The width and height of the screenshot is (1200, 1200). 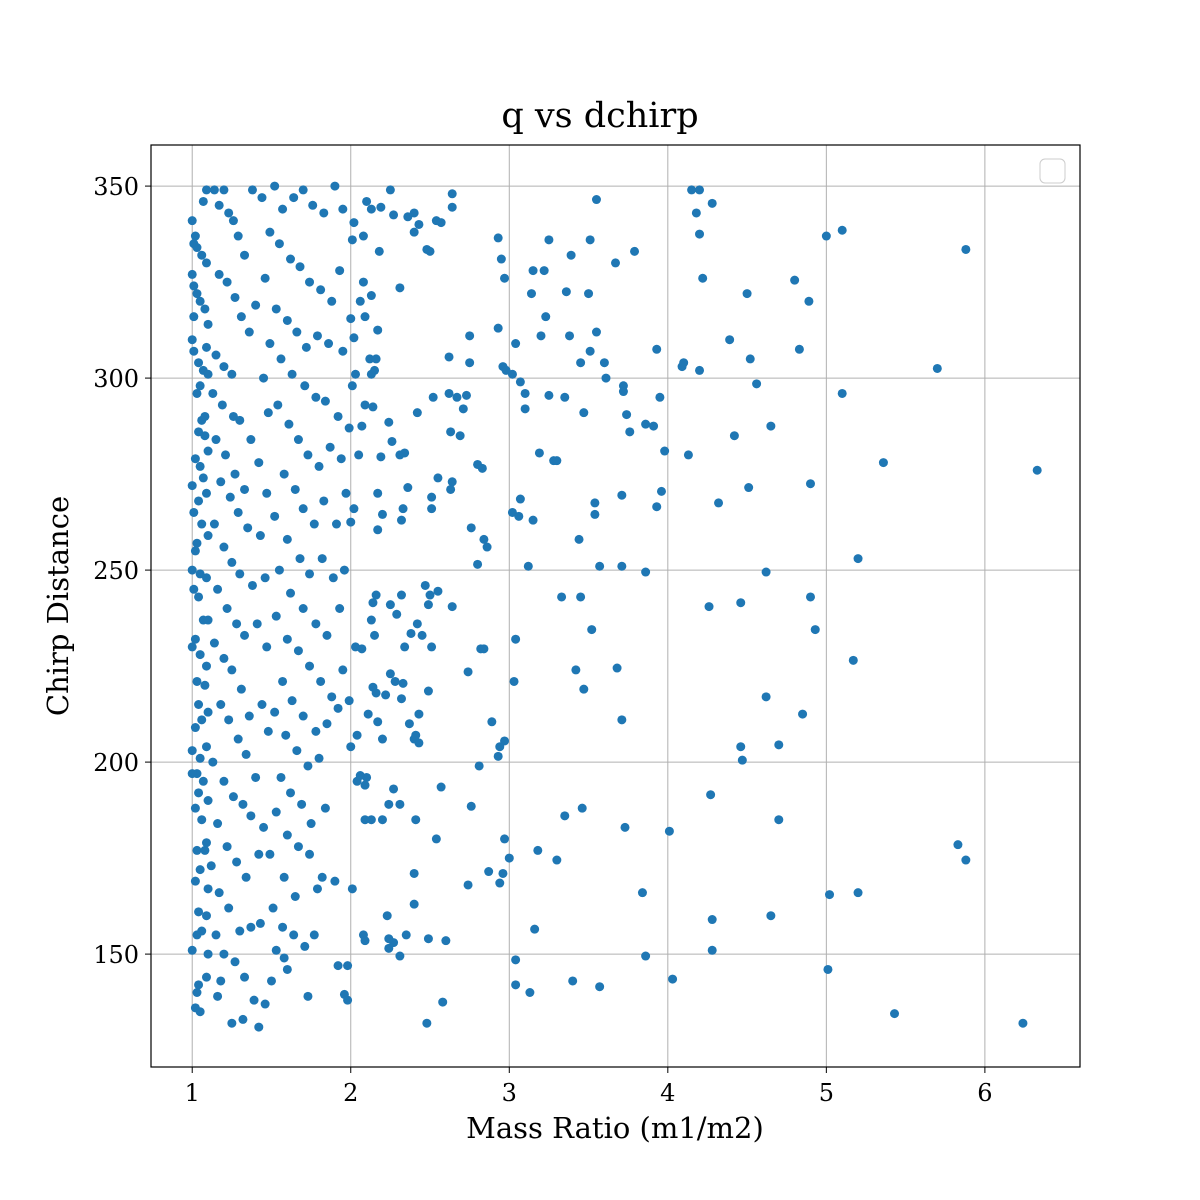 I want to click on x-tick-label: 6, so click(x=984, y=1093).